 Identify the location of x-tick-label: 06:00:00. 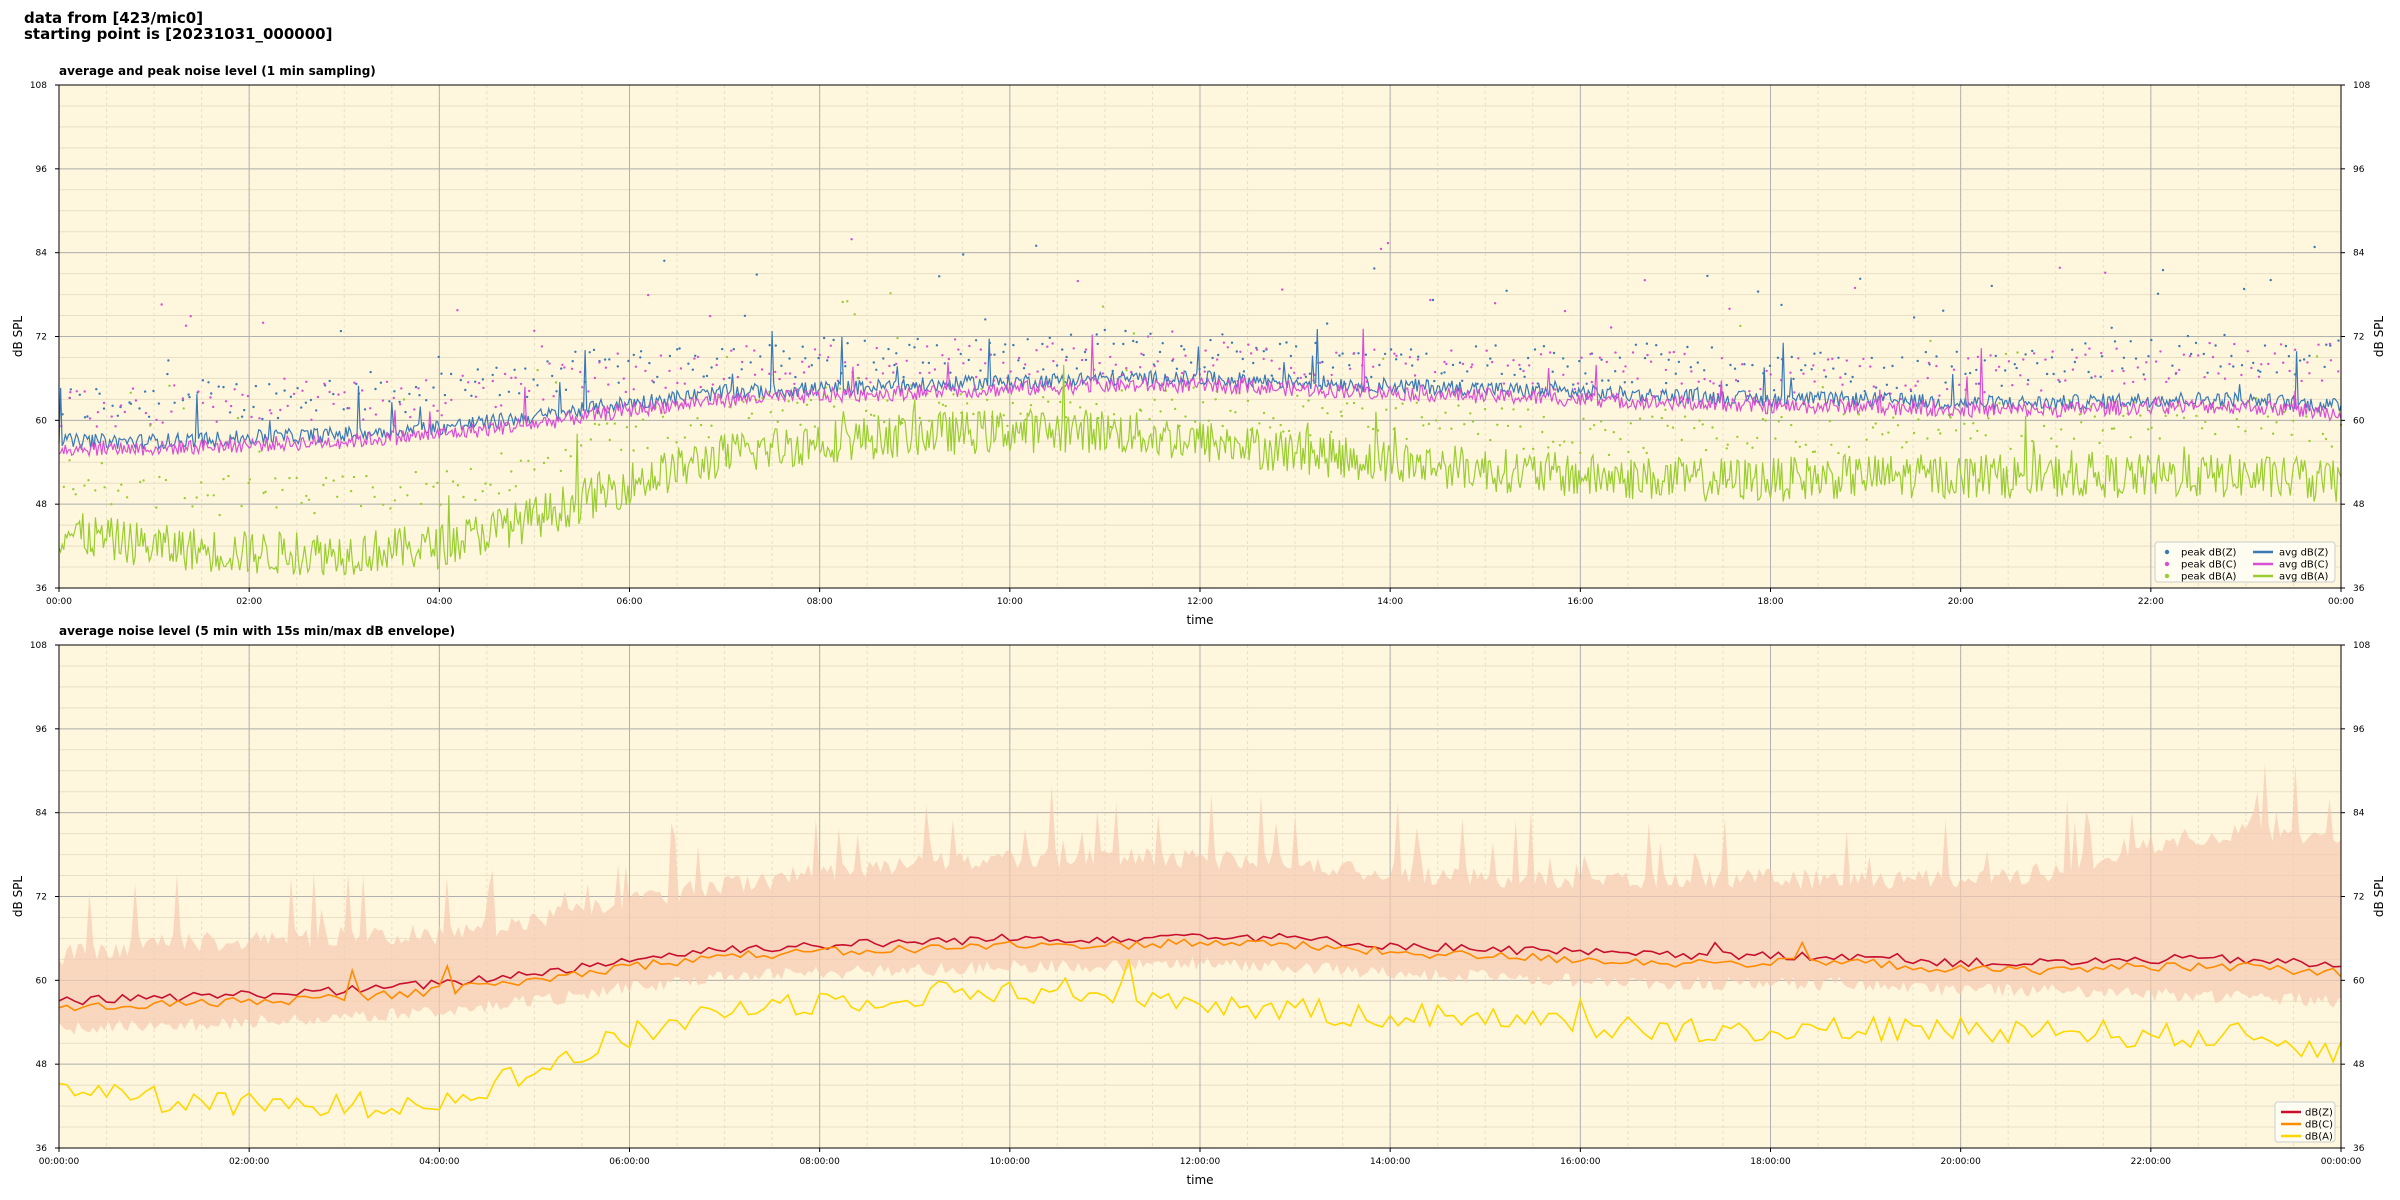
(629, 1162).